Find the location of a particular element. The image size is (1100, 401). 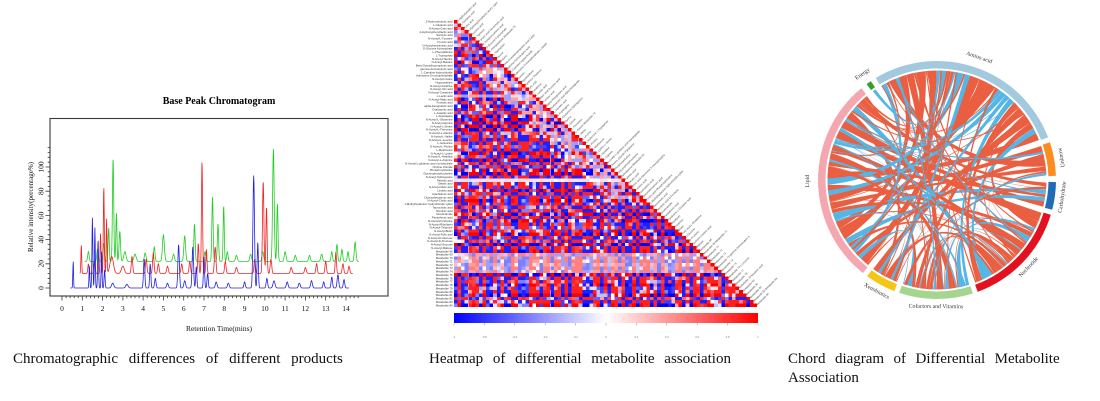

svg-text: 100 is located at coordinates (41, 167).